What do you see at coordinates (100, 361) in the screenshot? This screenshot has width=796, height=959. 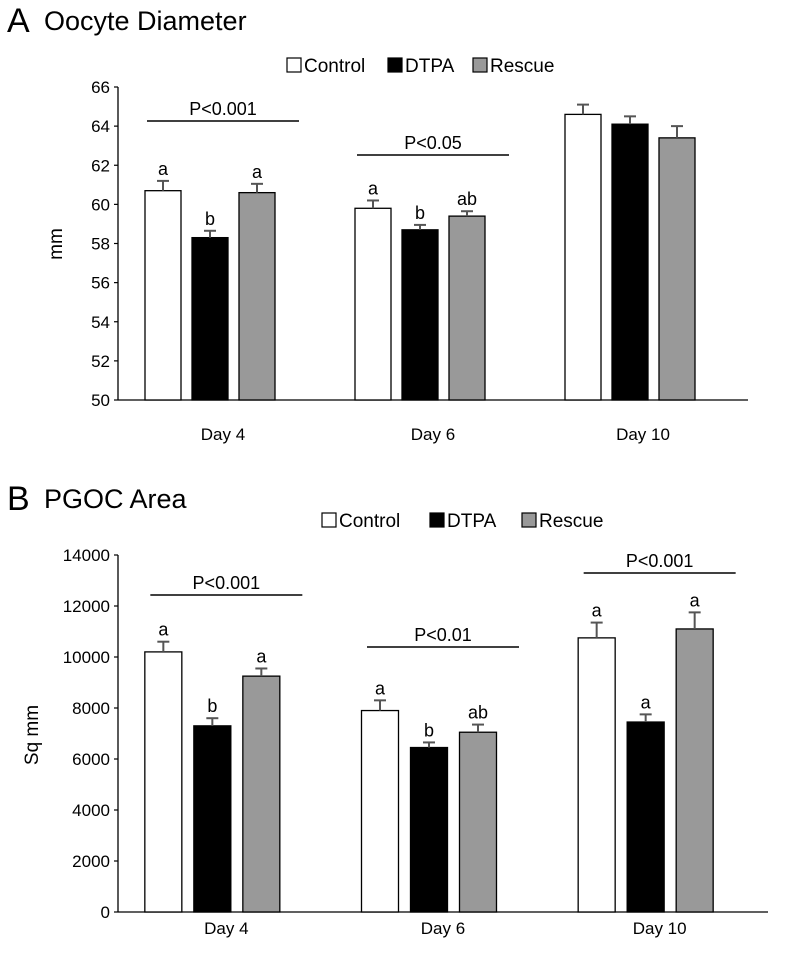 I see `y-tick-label: 52` at bounding box center [100, 361].